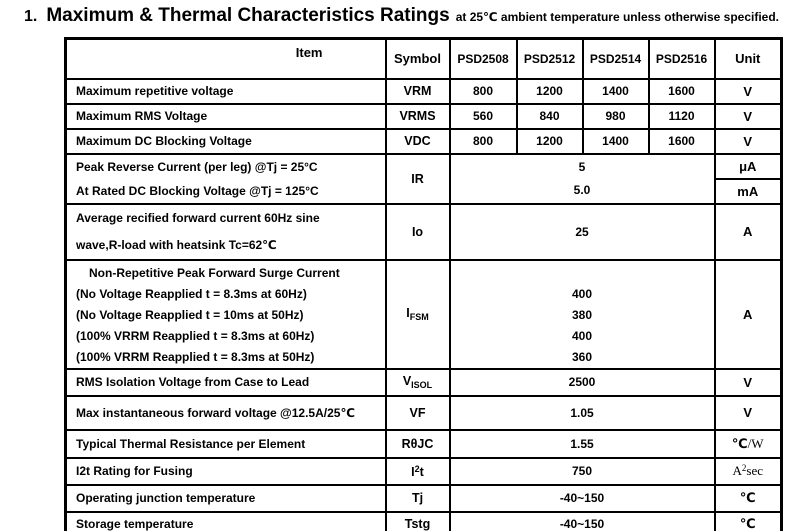 This screenshot has height=531, width=787. I want to click on symbol-cell: I2t, so click(417, 471).